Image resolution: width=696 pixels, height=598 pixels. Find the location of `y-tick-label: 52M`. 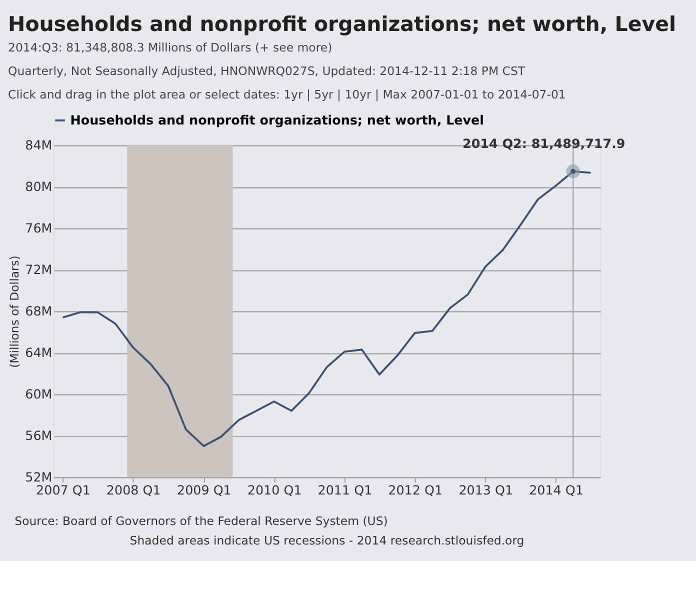

y-tick-label: 52M is located at coordinates (38, 477).